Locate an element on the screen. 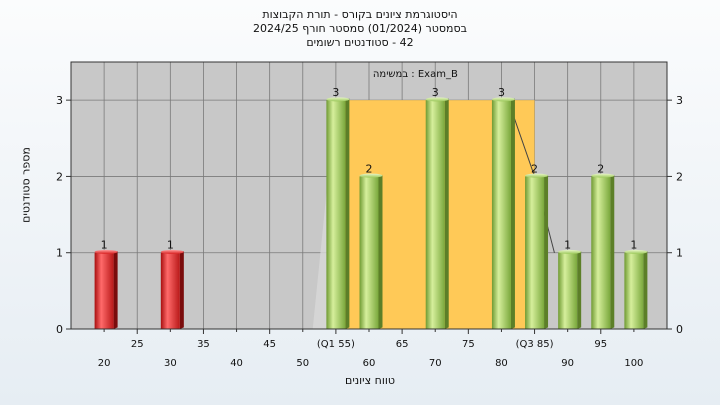 The image size is (720, 405). x-tick-label-lower: 70 is located at coordinates (435, 363).